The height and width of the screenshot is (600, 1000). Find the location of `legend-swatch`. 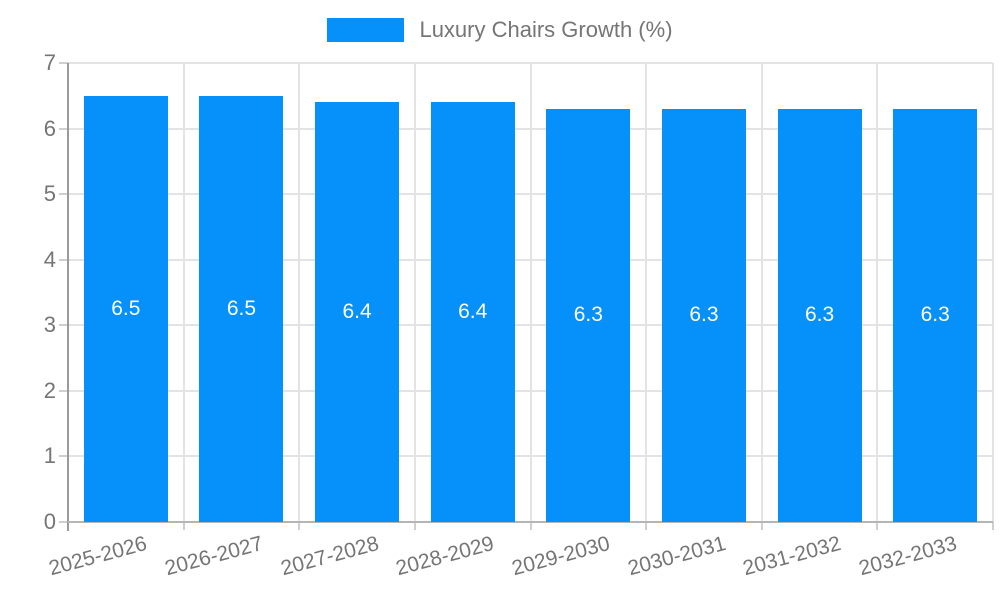

legend-swatch is located at coordinates (366, 30).